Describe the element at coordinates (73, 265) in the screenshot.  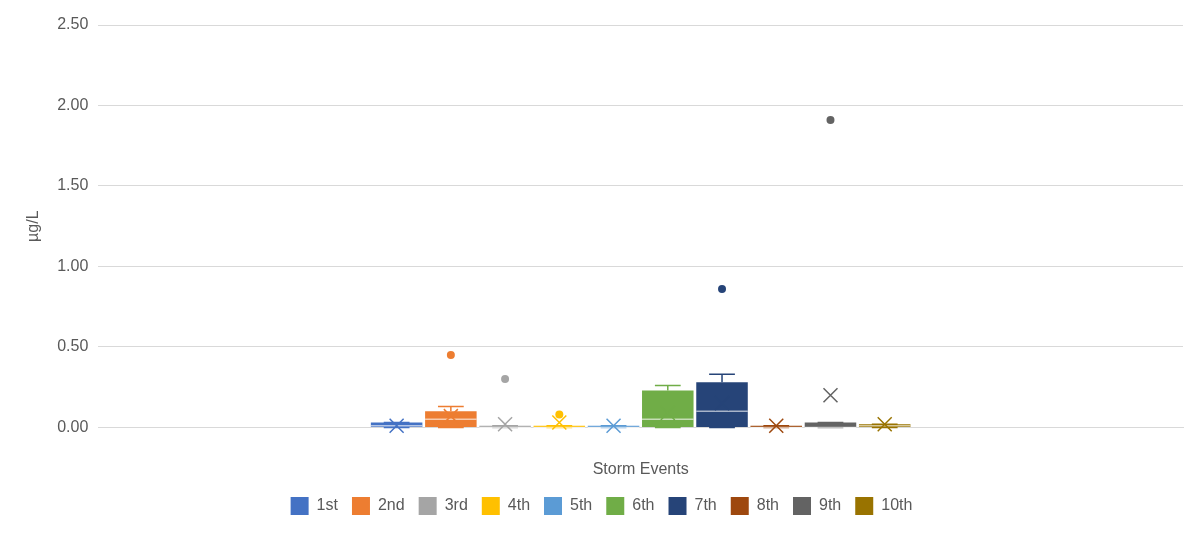
I see `y-tick-label: 1.00` at that location.